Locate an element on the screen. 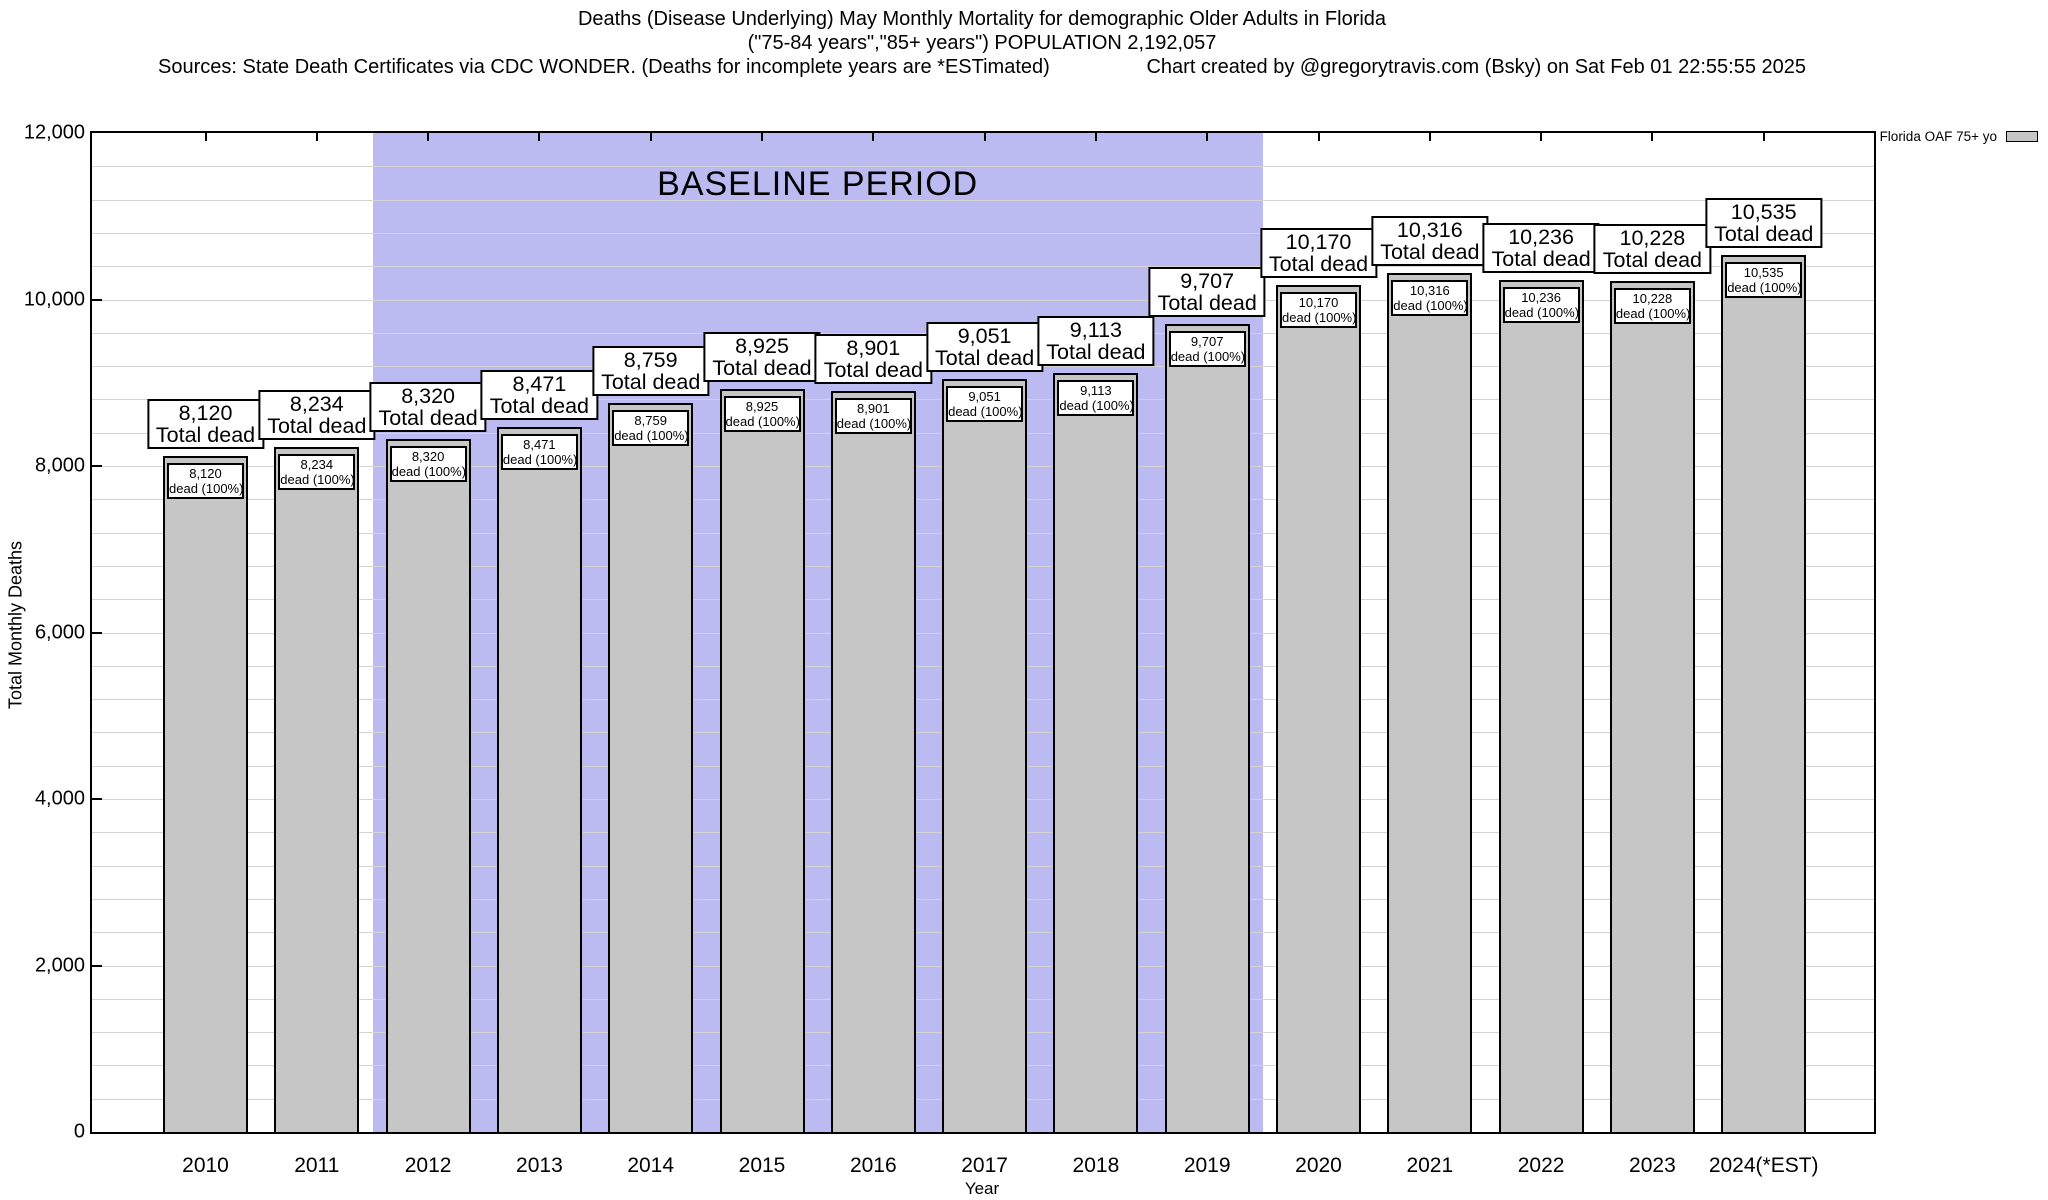 The width and height of the screenshot is (2048, 1200). bar-inner-label: 8,759 dead (100%) is located at coordinates (651, 427).